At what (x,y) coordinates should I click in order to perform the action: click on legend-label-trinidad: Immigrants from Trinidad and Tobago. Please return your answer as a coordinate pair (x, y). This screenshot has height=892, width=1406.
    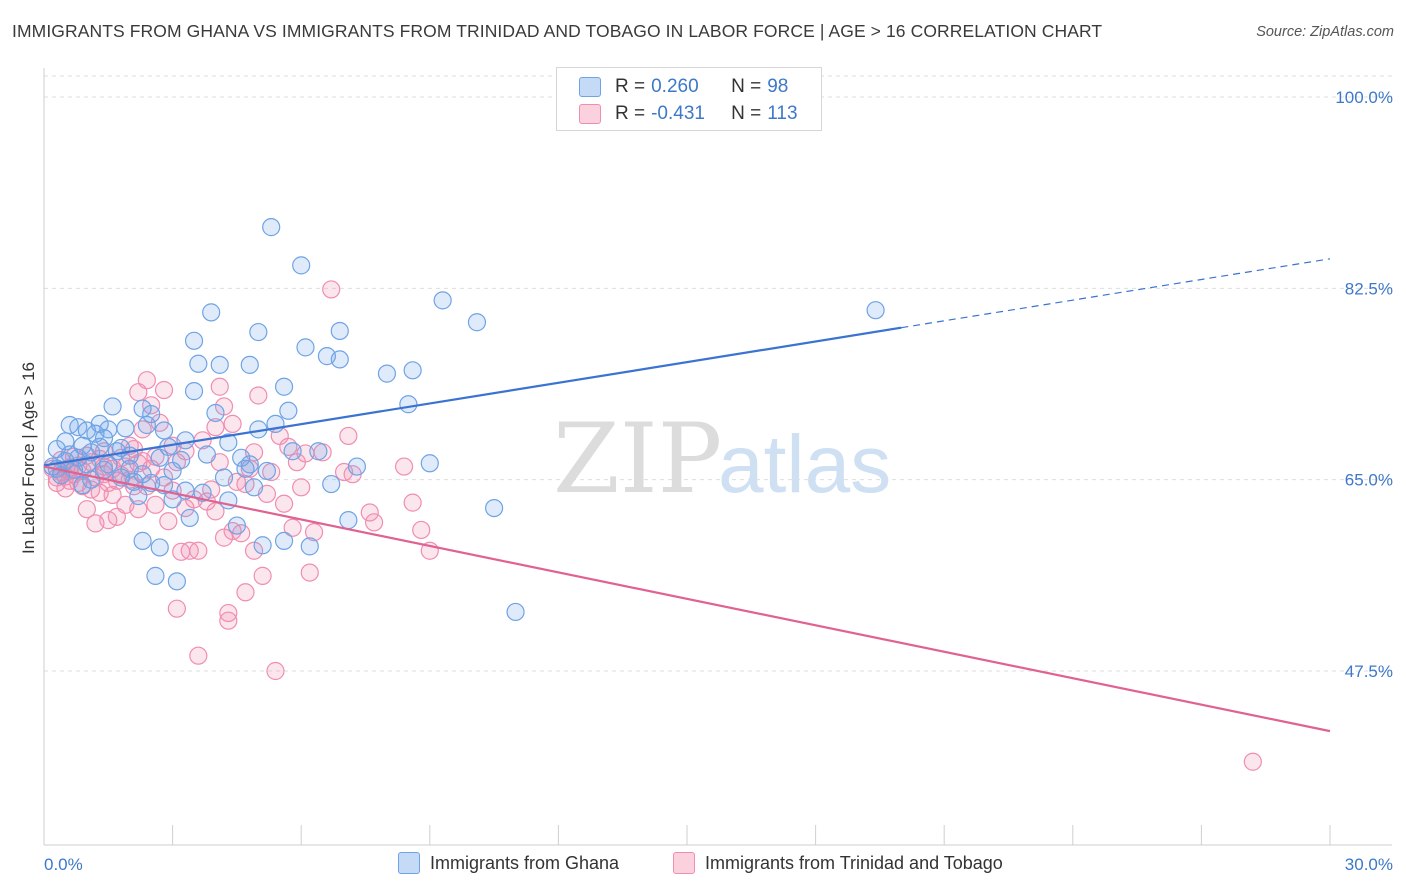
    Looking at the image, I should click on (854, 862).